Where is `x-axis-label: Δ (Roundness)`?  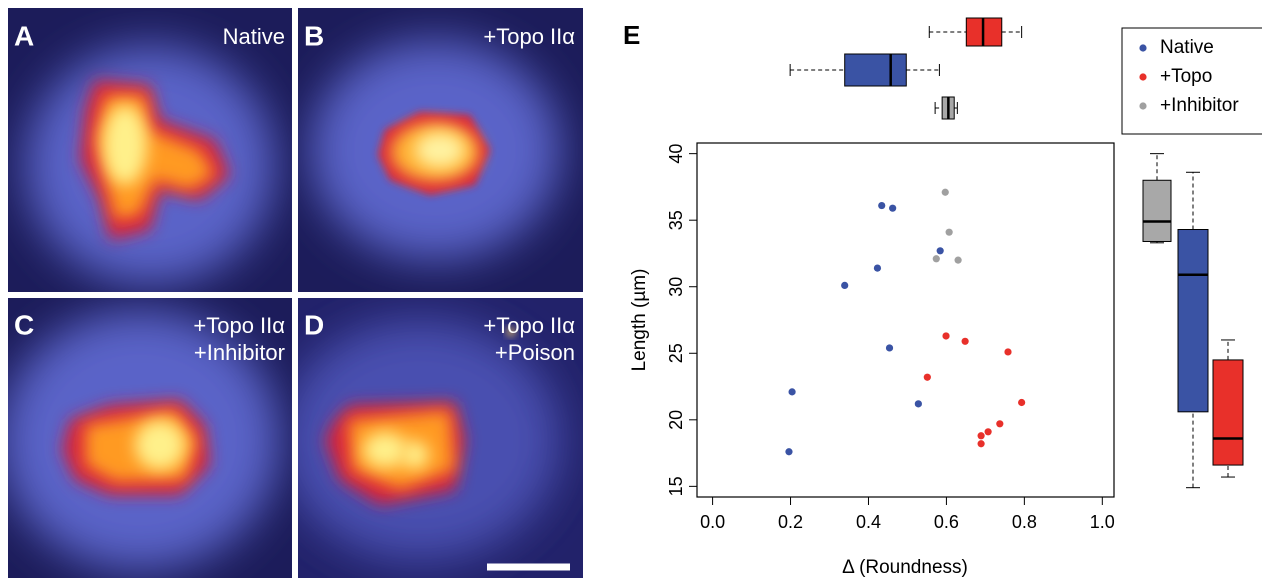
x-axis-label: Δ (Roundness) is located at coordinates (905, 567).